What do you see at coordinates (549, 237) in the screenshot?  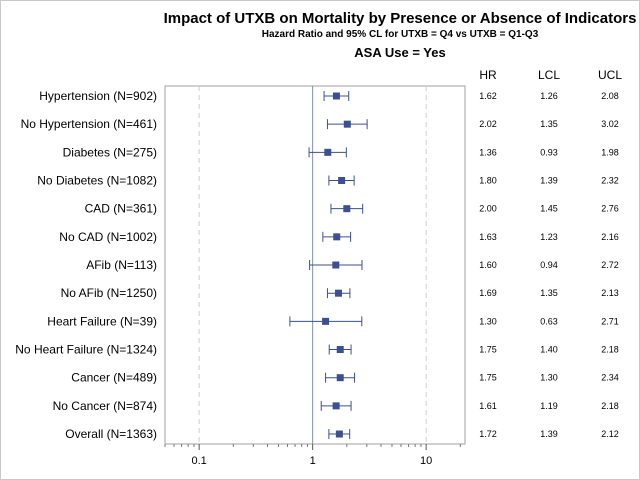 I see `row-lcl-value-5: 1.23` at bounding box center [549, 237].